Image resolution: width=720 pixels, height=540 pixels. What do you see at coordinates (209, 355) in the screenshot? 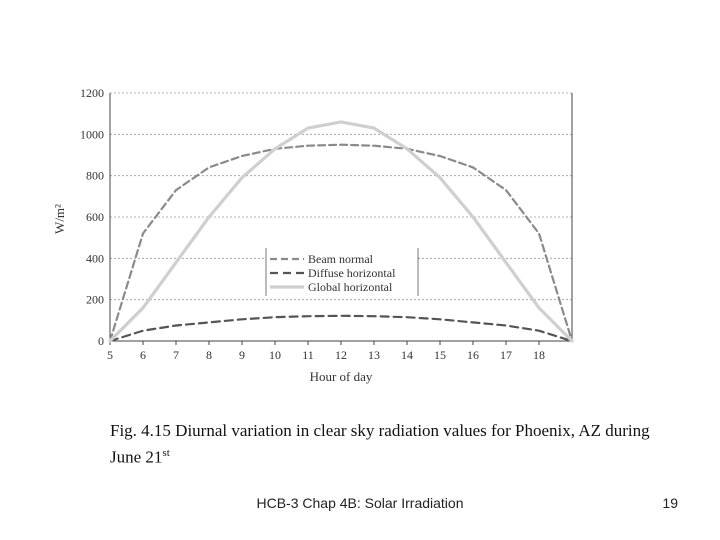
I see `x-tick-label-8: 8` at bounding box center [209, 355].